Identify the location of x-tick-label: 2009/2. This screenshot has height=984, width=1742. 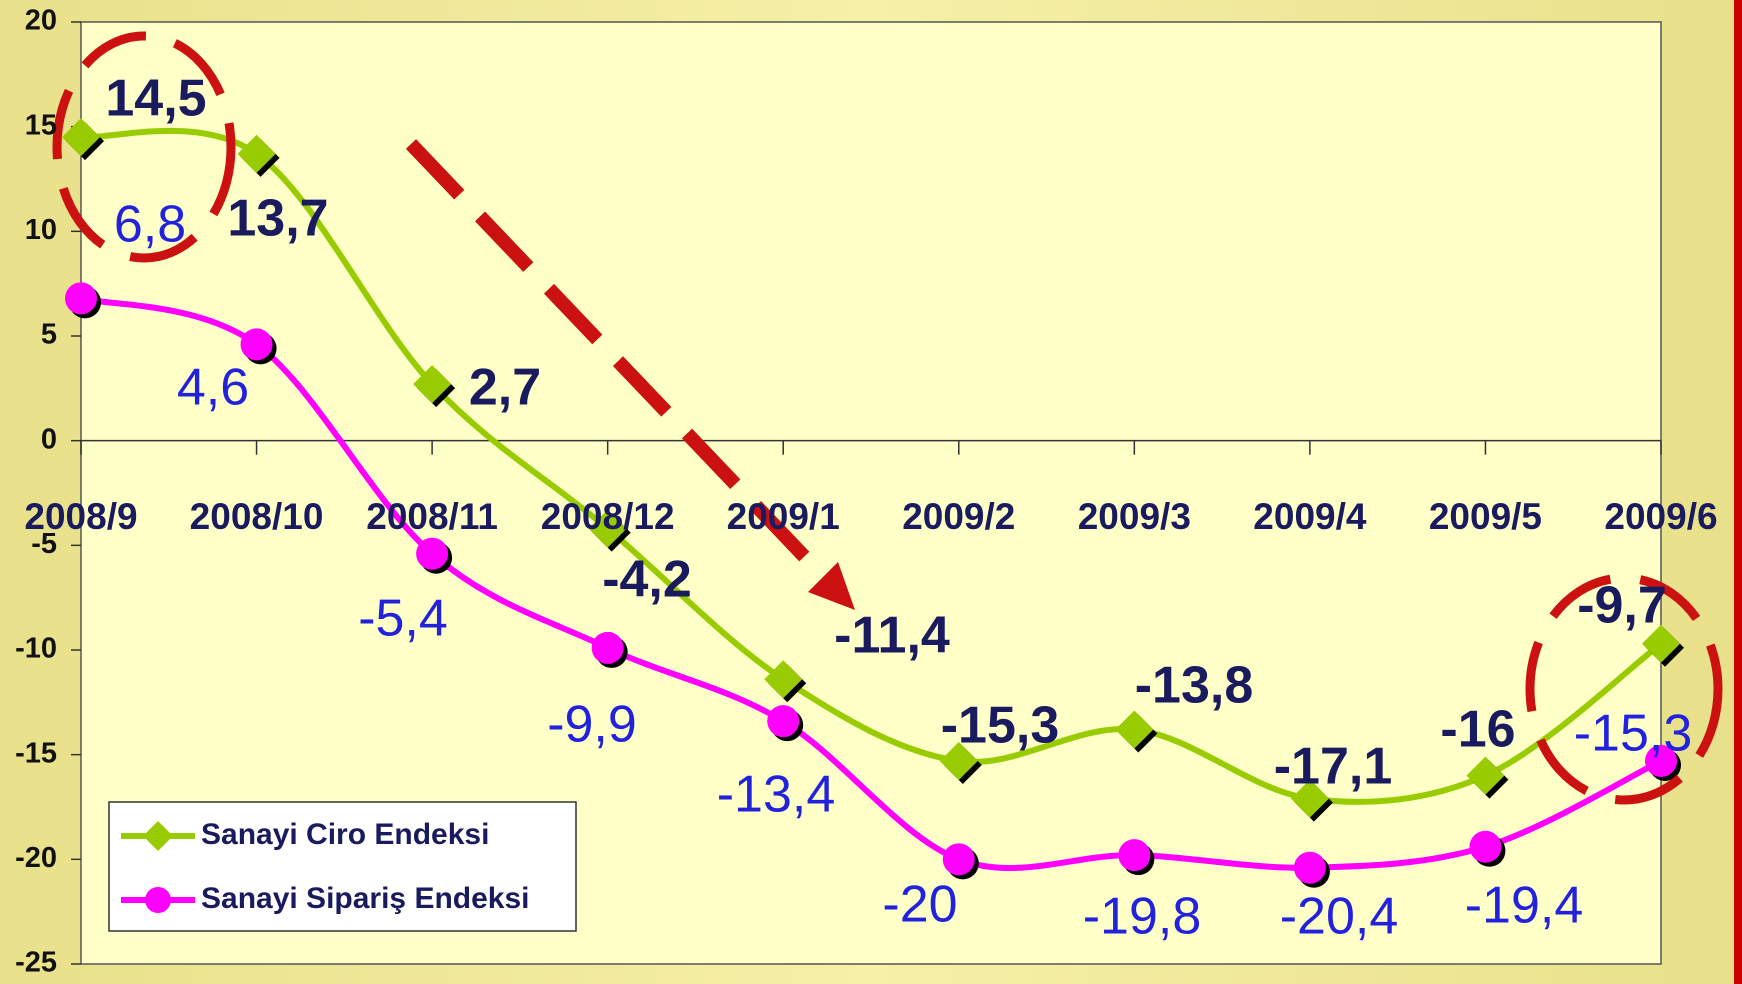
(958, 516).